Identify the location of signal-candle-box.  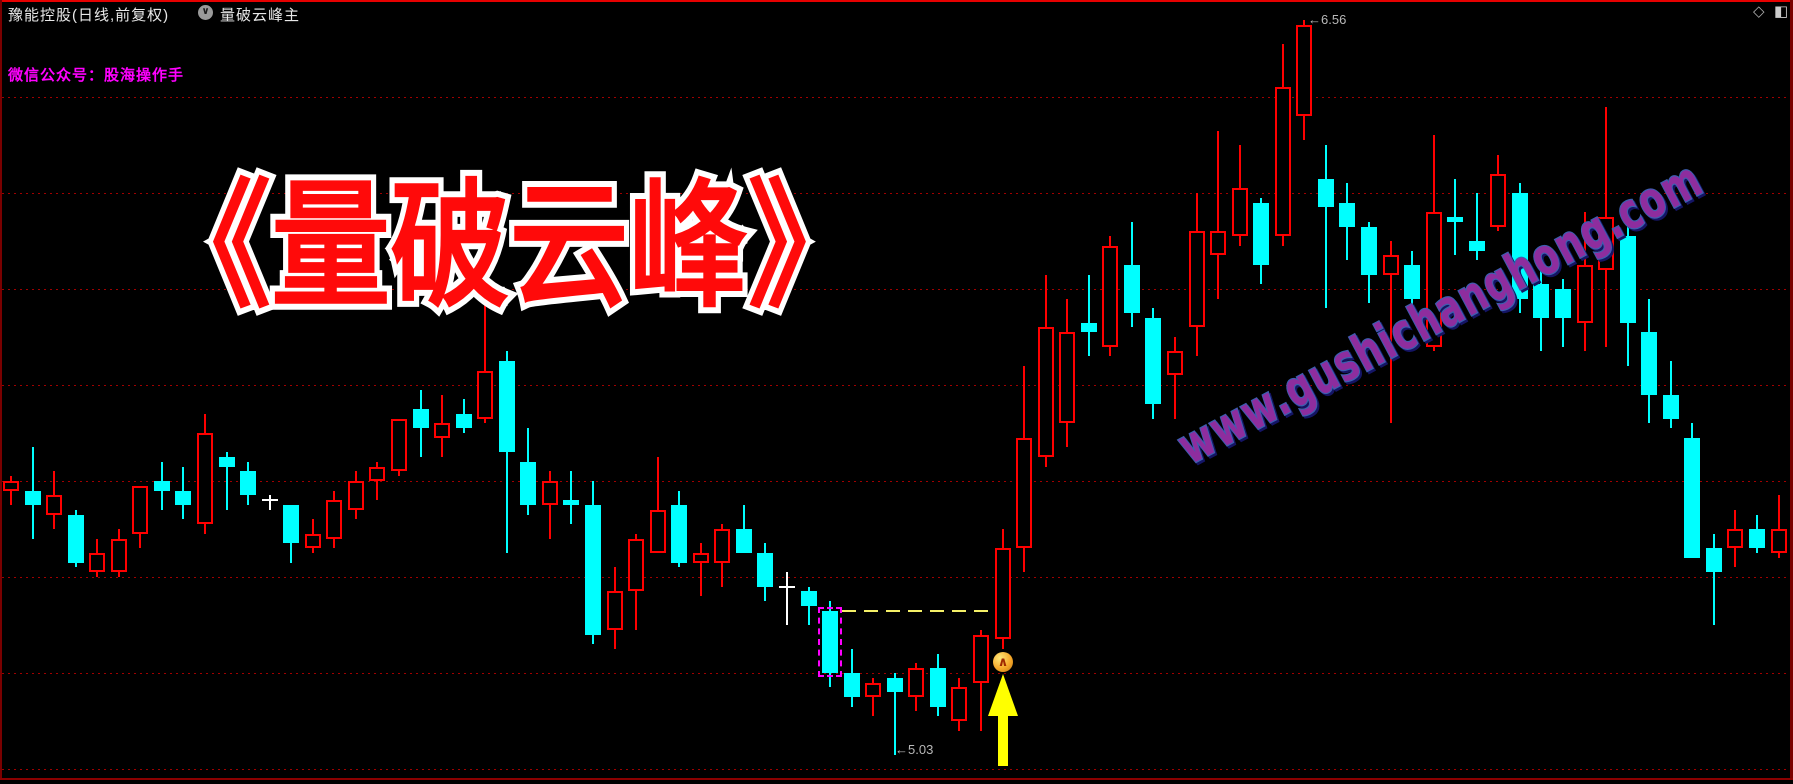
(830, 641).